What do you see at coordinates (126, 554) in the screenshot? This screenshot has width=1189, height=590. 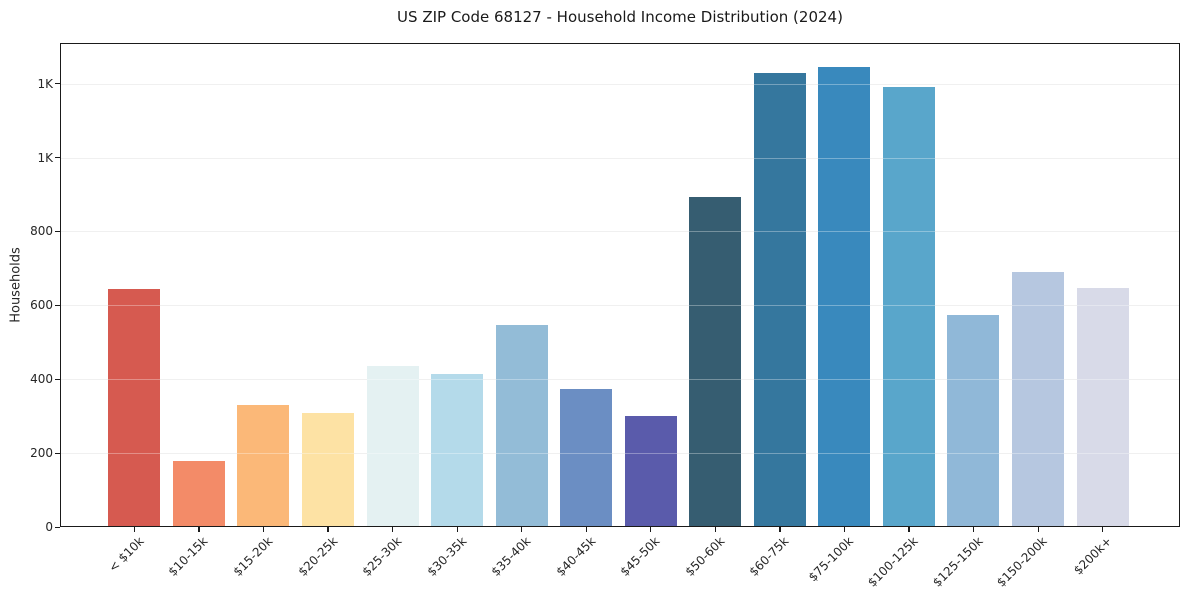 I see `x-tick-label: < $10k` at bounding box center [126, 554].